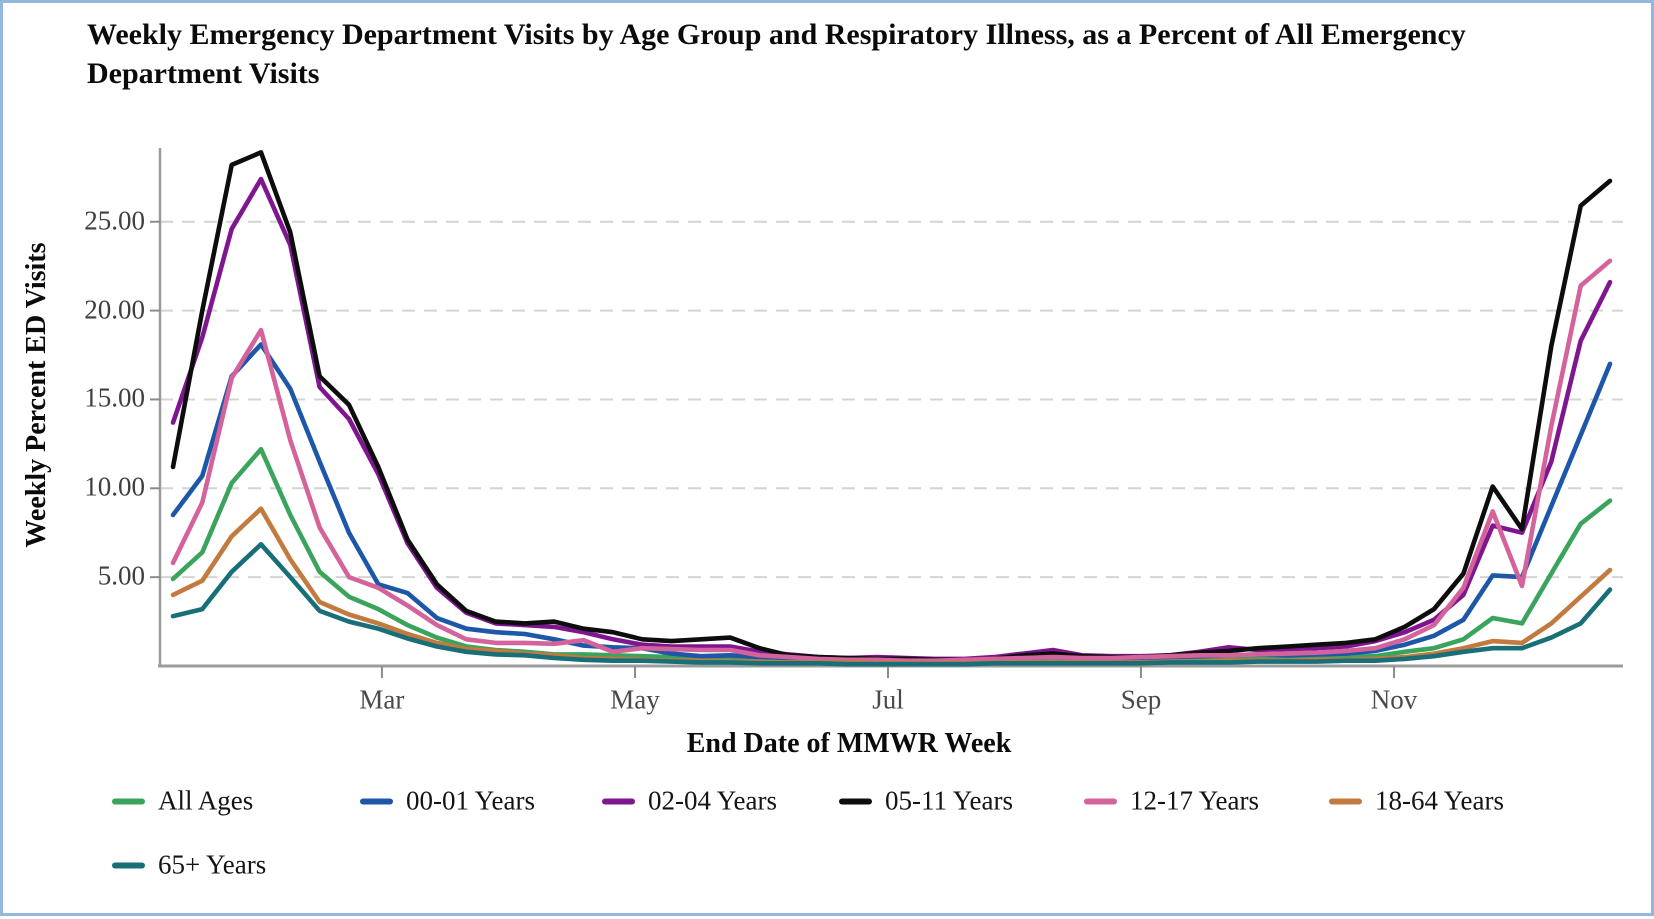 Image resolution: width=1654 pixels, height=919 pixels. Describe the element at coordinates (121, 575) in the screenshot. I see `y-tick-label: 5.00` at that location.